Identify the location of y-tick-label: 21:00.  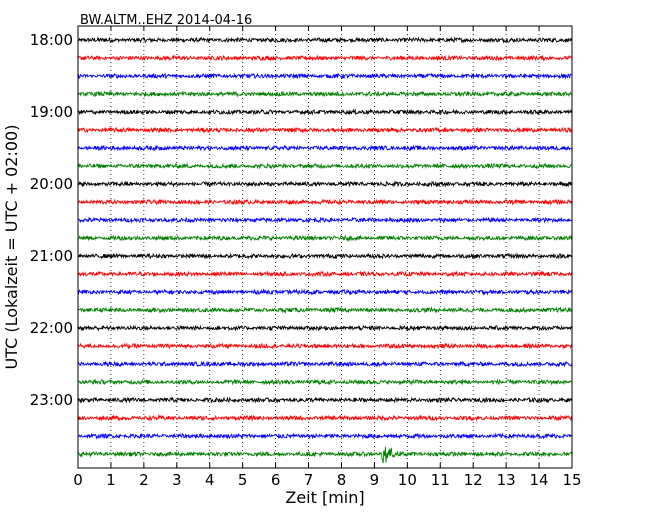
(51, 256).